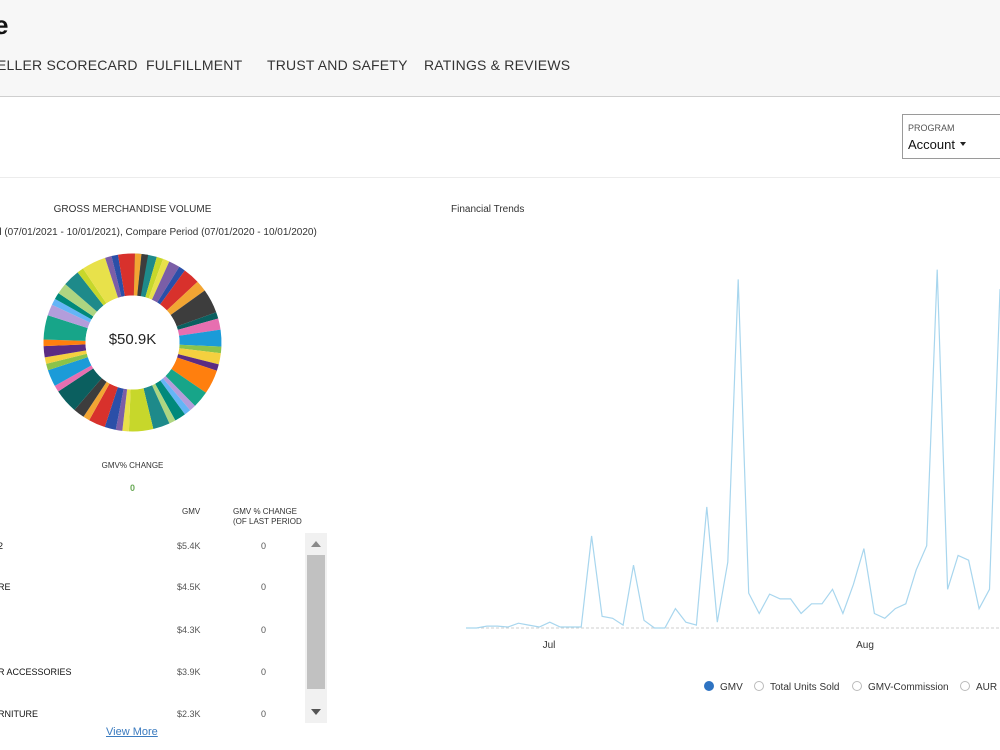 The width and height of the screenshot is (1000, 750). I want to click on table-row: $4.3K 0, so click(150, 632).